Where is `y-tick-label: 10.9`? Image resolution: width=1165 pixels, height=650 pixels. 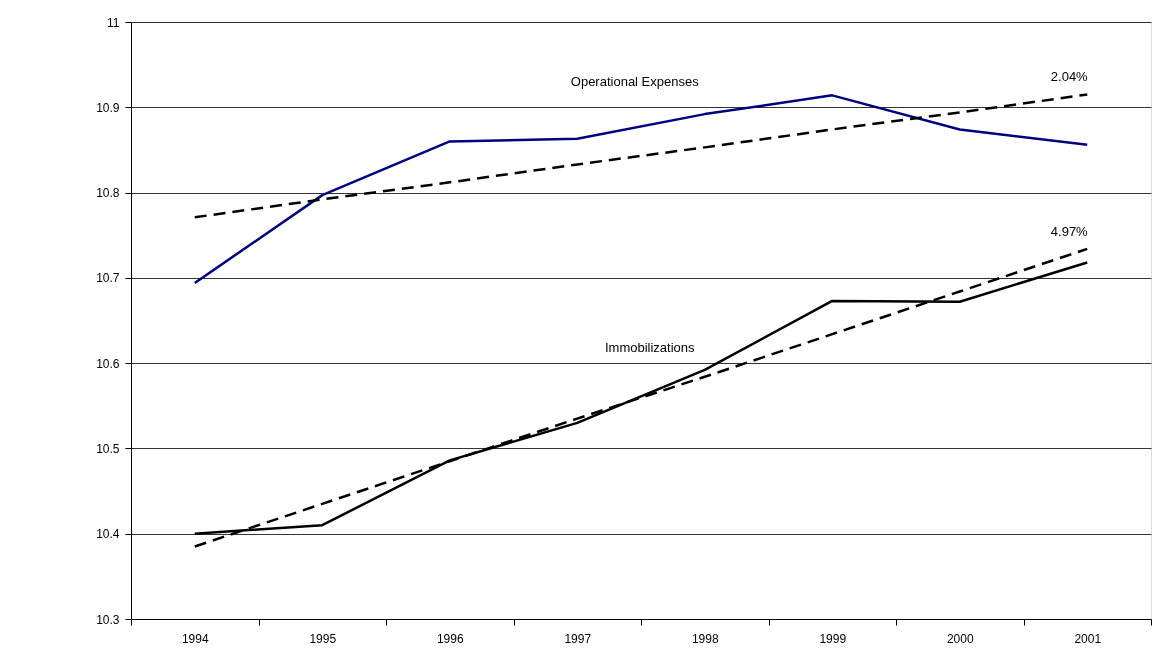 y-tick-label: 10.9 is located at coordinates (108, 107).